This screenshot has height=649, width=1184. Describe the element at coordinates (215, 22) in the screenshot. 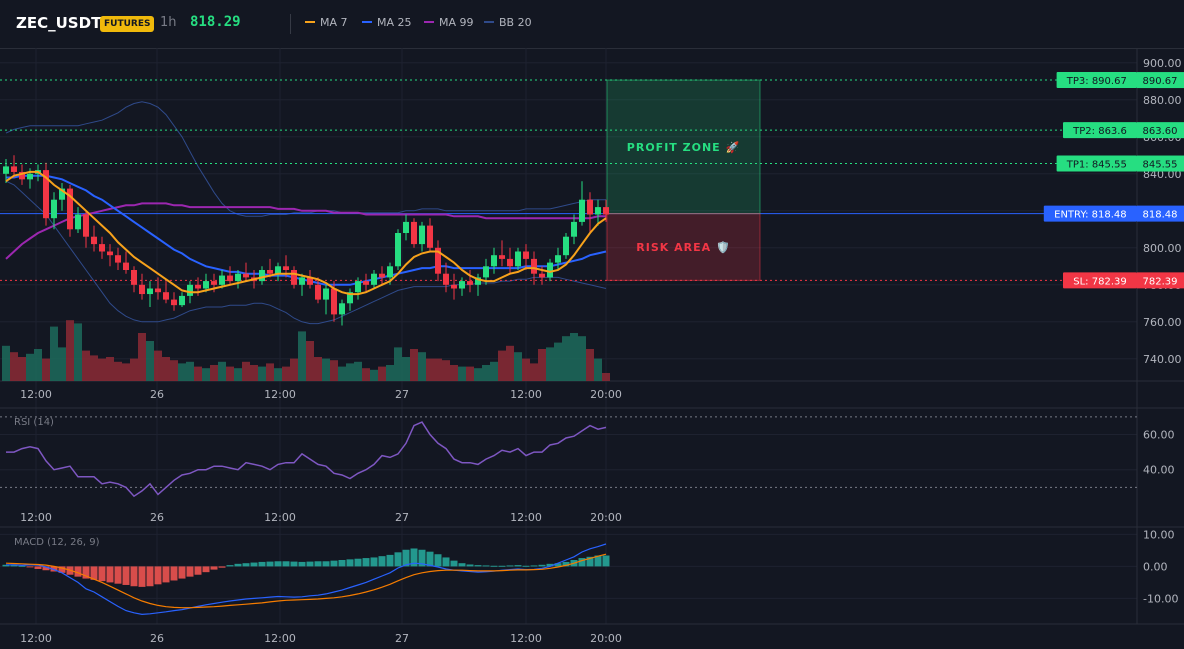

I see `last-price: 818.29` at that location.